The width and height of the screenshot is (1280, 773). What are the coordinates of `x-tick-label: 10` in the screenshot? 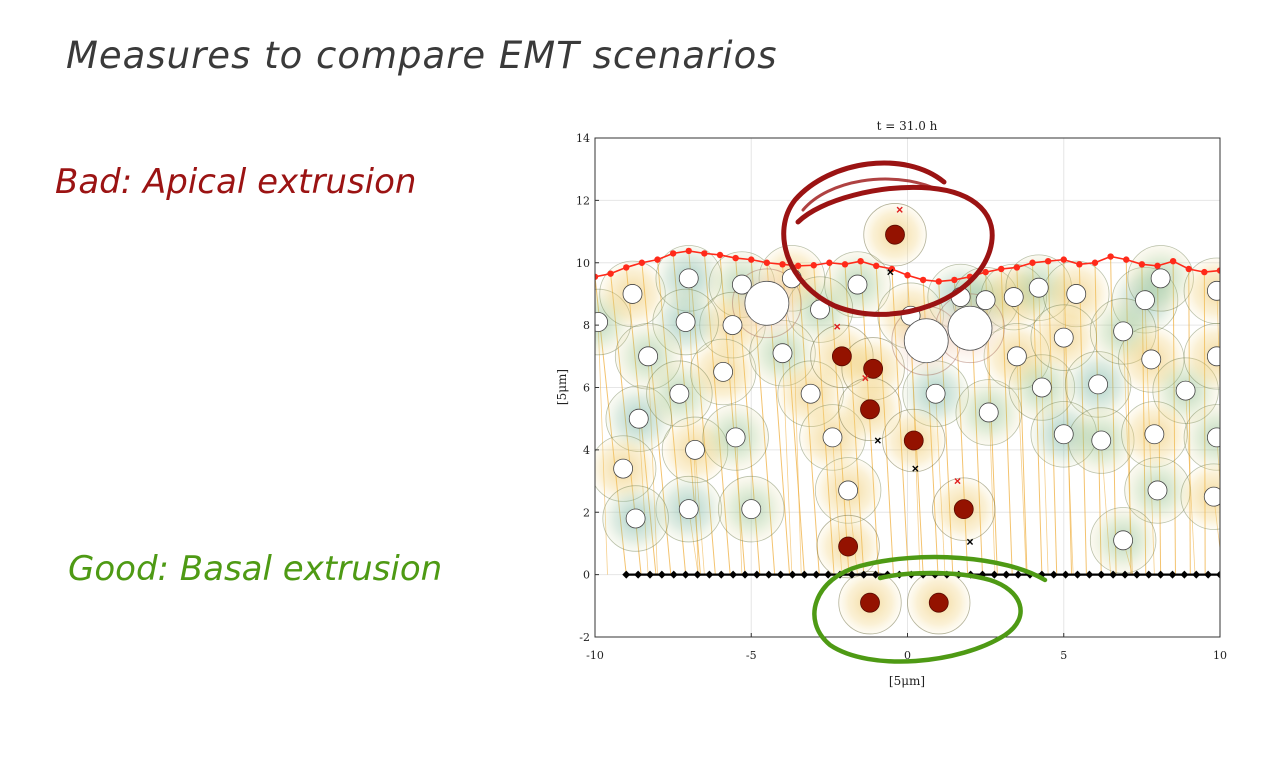 It's located at (1220, 655).